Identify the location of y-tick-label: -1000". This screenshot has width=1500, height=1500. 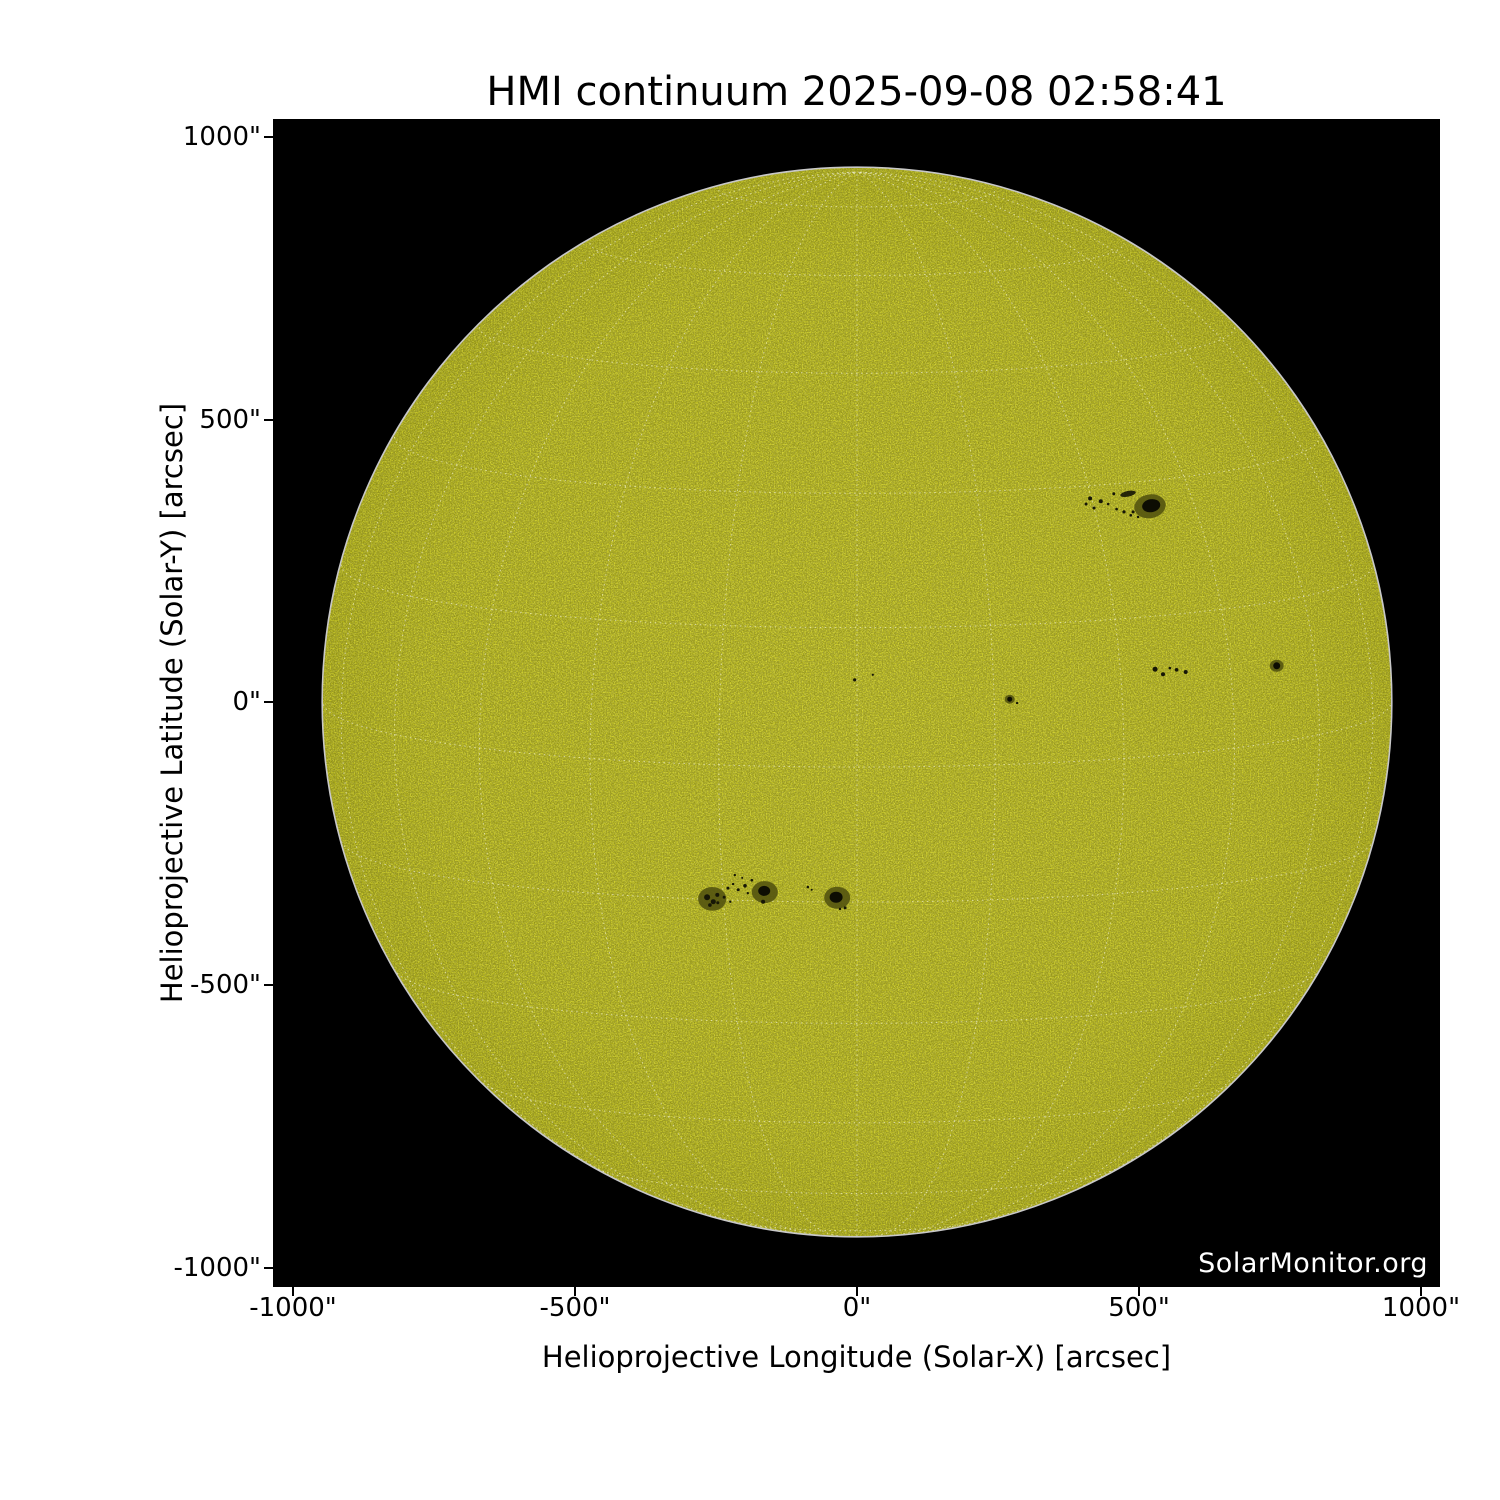
(217, 1268).